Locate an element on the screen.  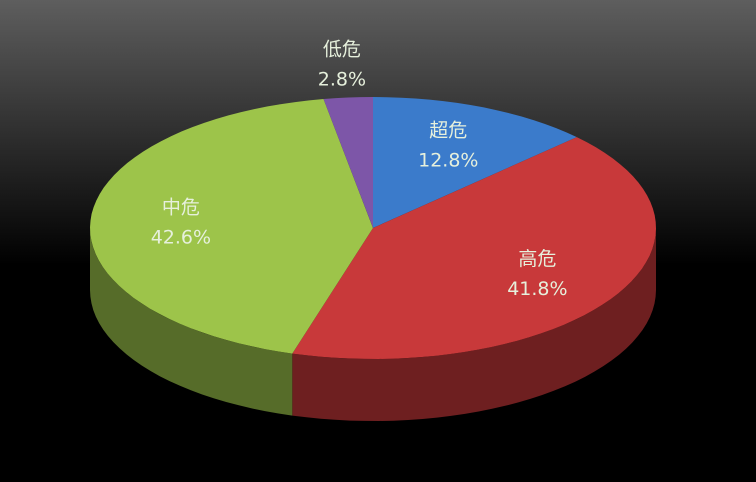
label-percent: 41.8% is located at coordinates (537, 289).